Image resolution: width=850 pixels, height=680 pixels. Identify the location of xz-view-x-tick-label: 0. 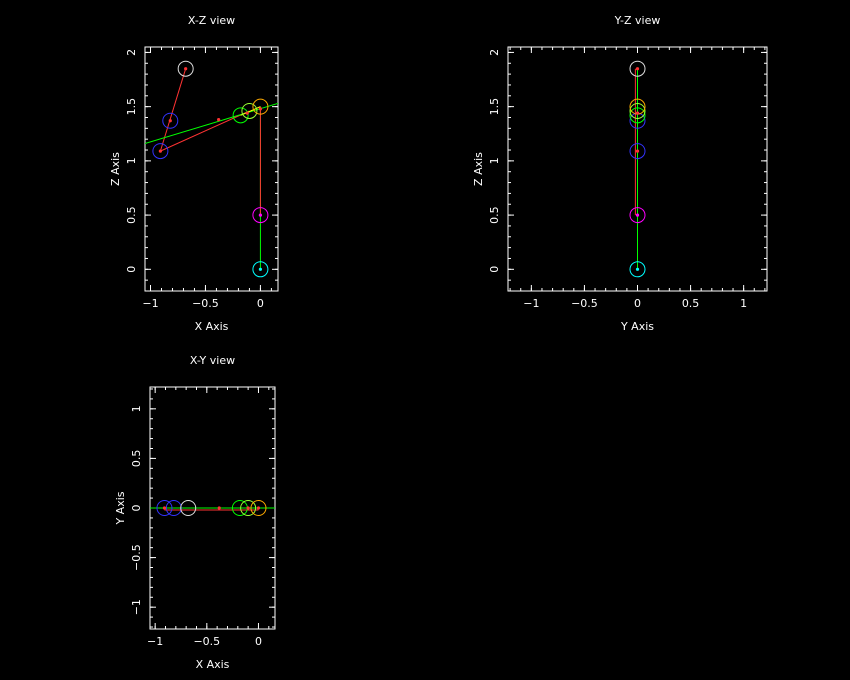
(260, 303).